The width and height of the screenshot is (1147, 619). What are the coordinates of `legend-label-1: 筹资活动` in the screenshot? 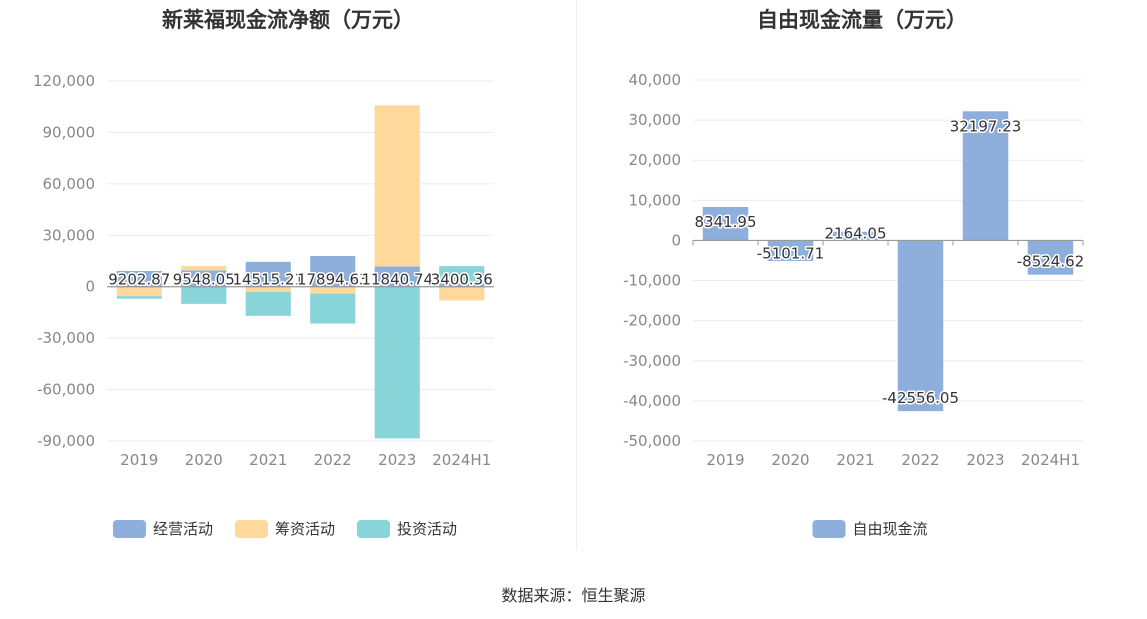 It's located at (305, 529).